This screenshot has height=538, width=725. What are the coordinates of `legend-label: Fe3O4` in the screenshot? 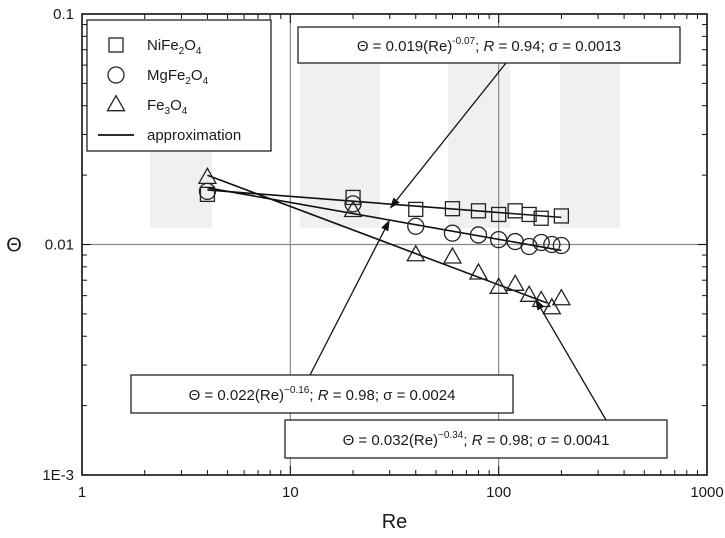 It's located at (167, 107).